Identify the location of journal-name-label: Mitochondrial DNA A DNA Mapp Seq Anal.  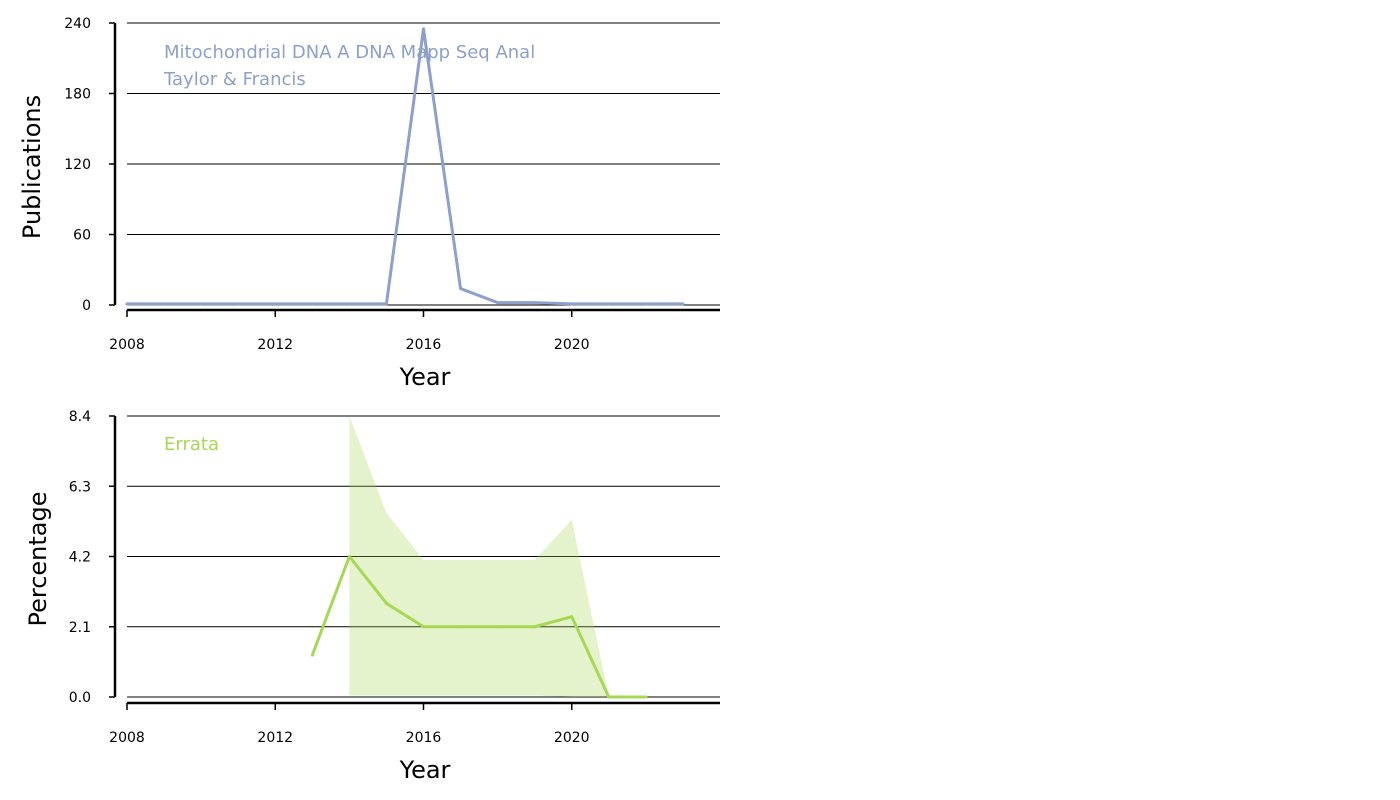
(349, 52).